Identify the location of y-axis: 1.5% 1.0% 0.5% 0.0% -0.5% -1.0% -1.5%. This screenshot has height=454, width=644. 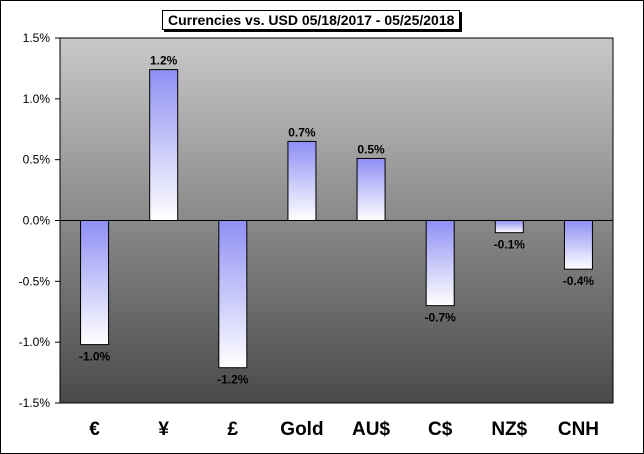
(39, 220).